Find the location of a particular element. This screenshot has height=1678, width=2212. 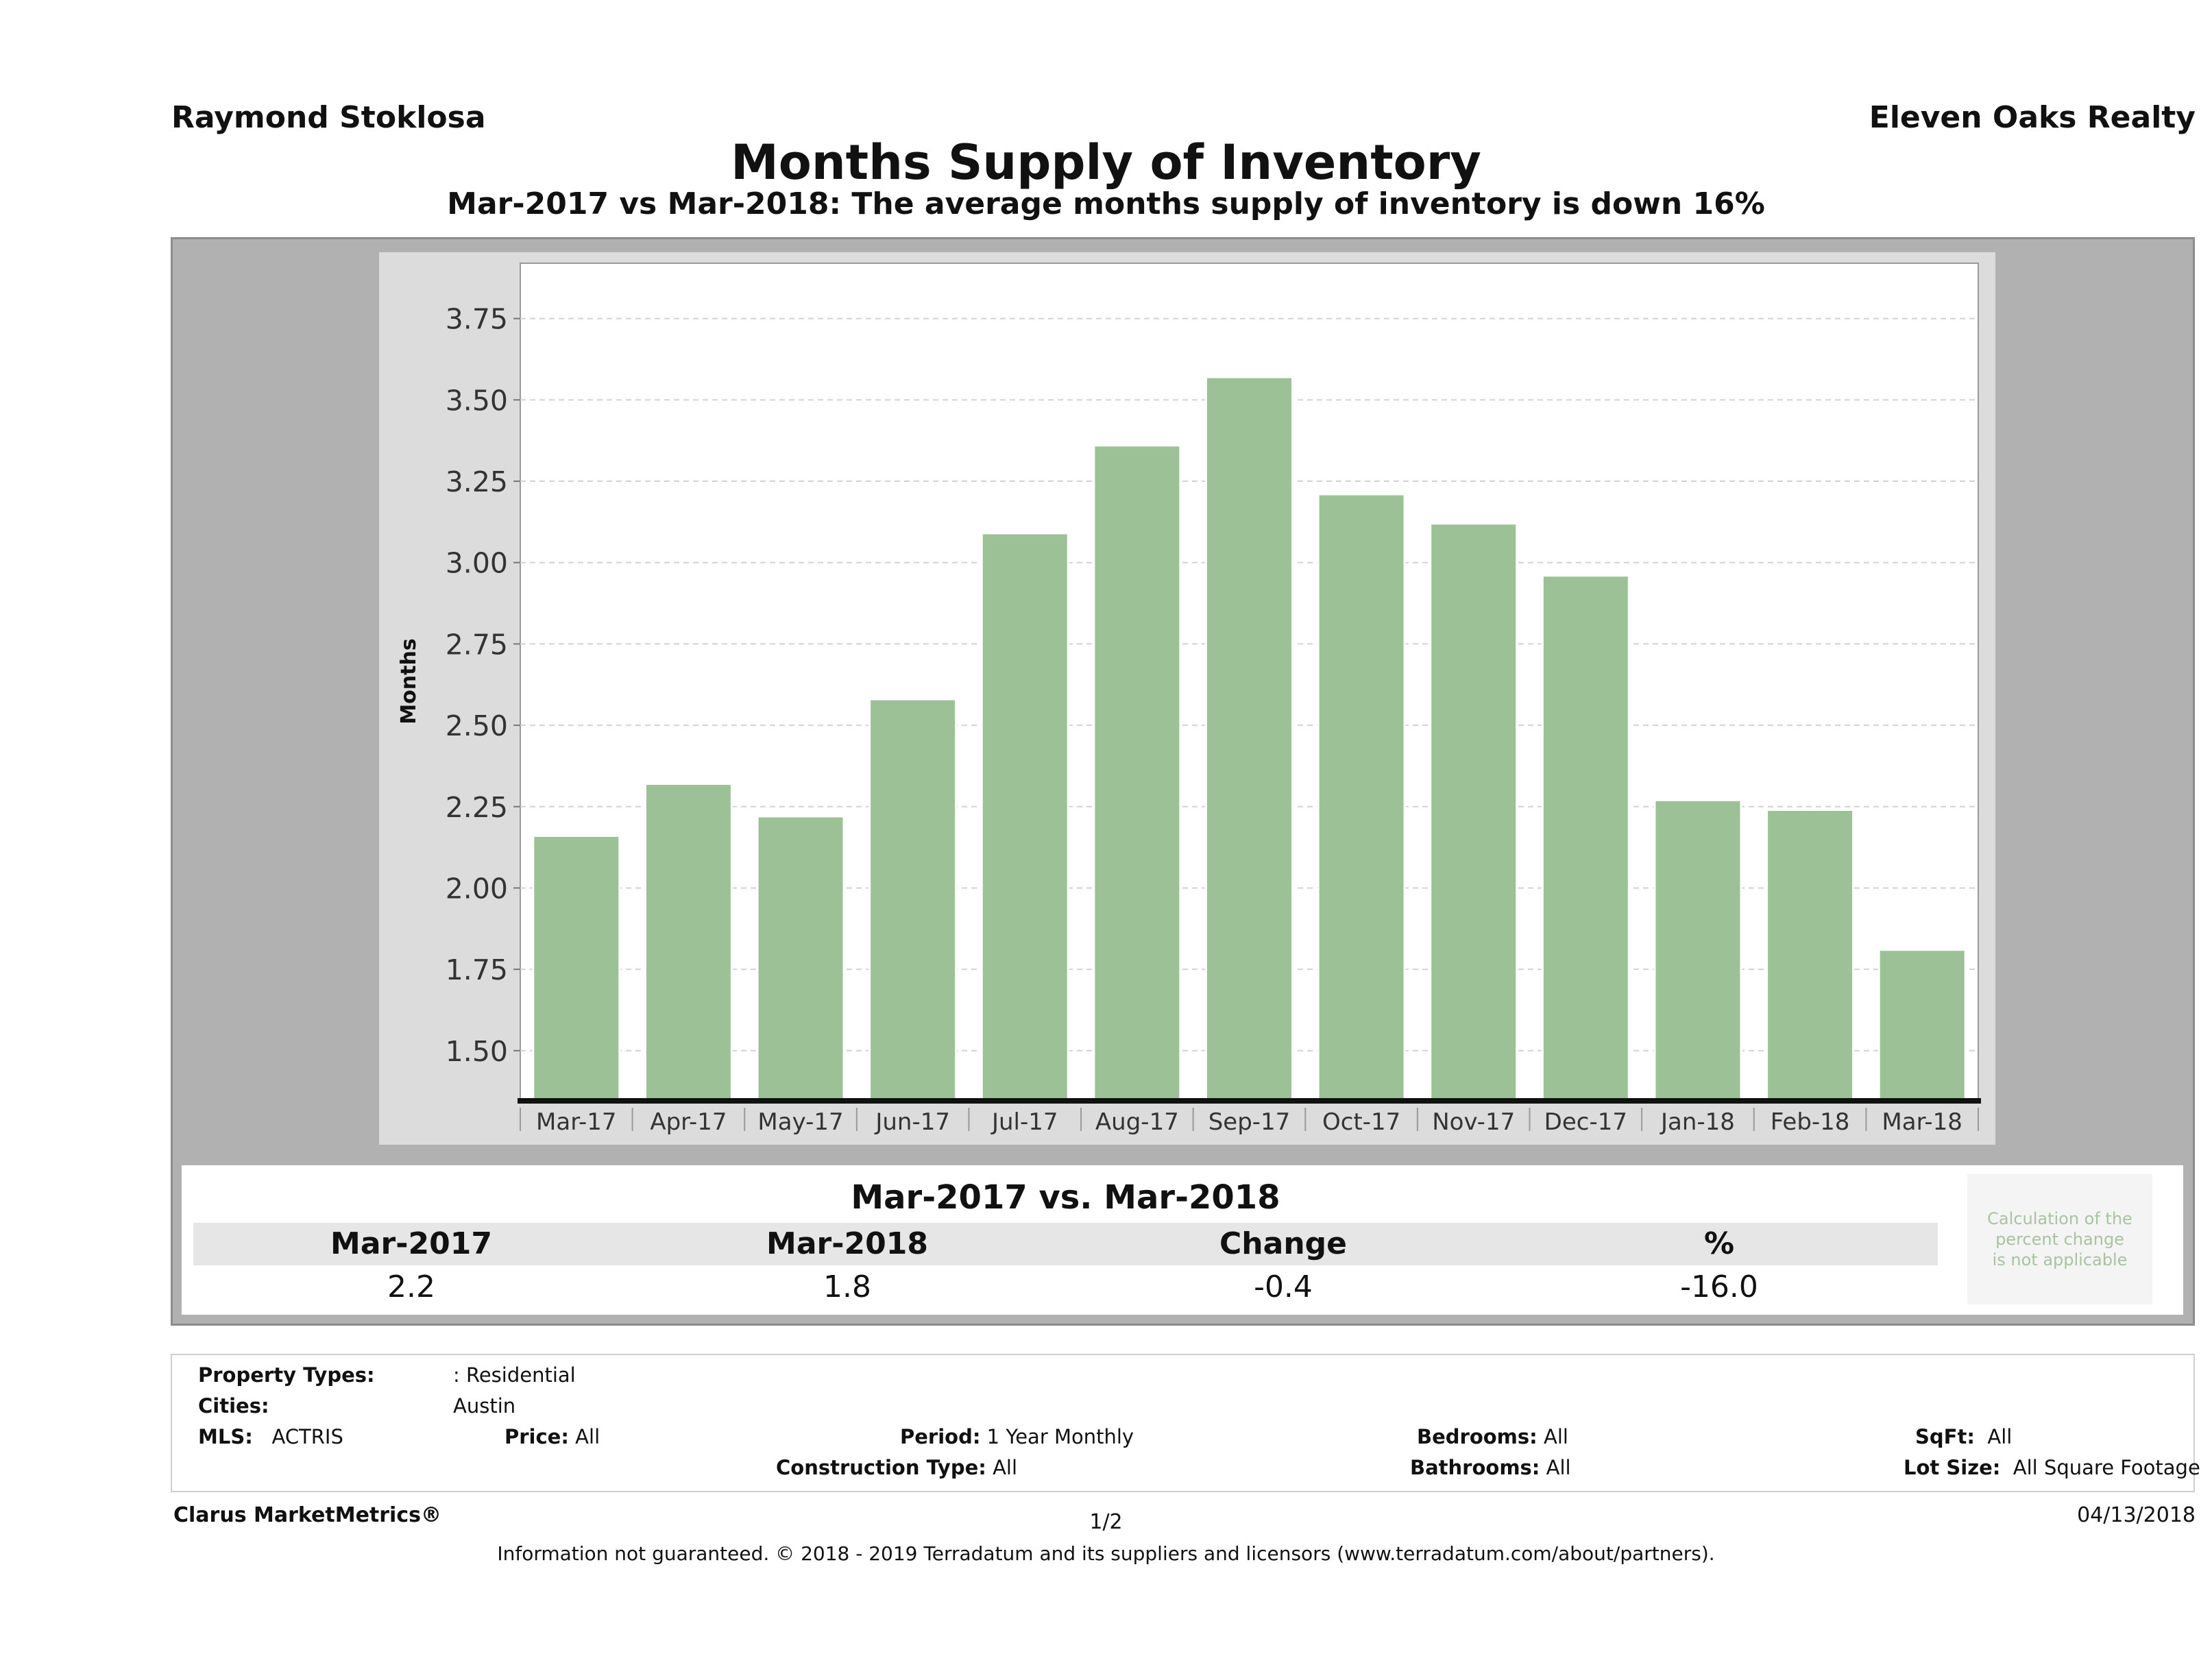

comparison-header-row: Mar-2017 Mar-2018 Change % is located at coordinates (1065, 1244).